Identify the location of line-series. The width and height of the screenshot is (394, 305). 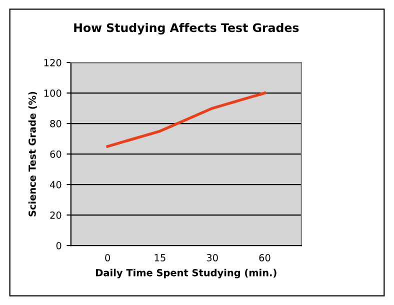
(186, 120).